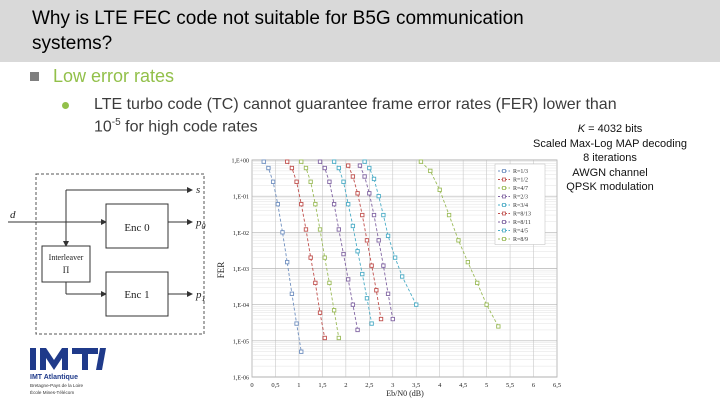 Image resolution: width=720 pixels, height=405 pixels. I want to click on x-tick-label: 6, so click(534, 385).